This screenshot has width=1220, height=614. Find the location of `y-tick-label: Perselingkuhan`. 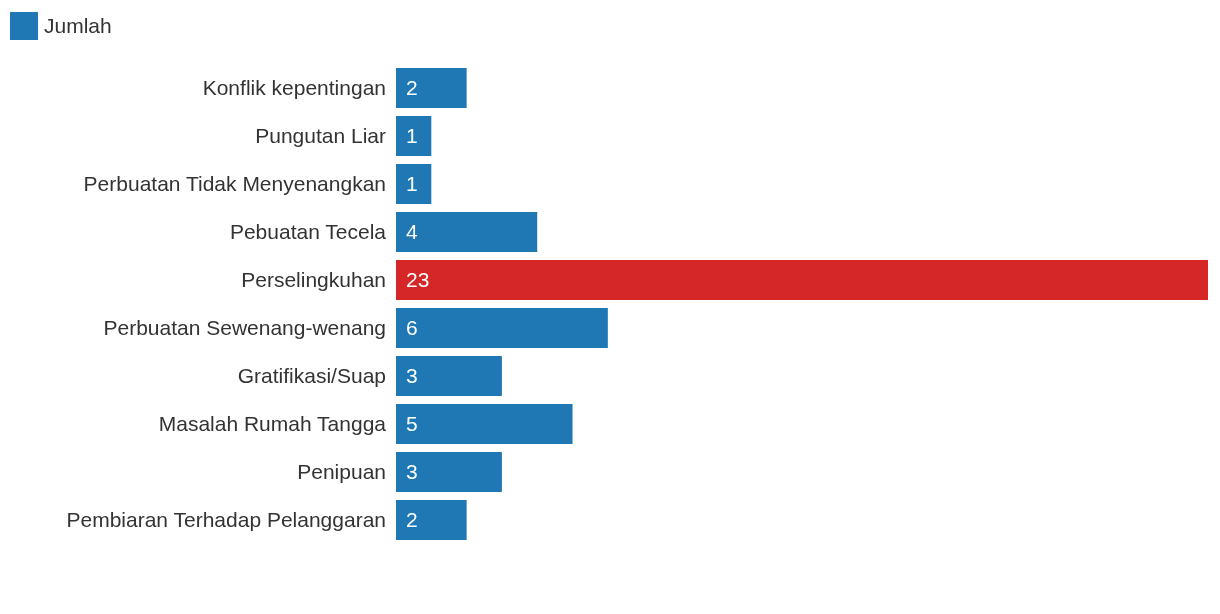

y-tick-label: Perselingkuhan is located at coordinates (313, 280).